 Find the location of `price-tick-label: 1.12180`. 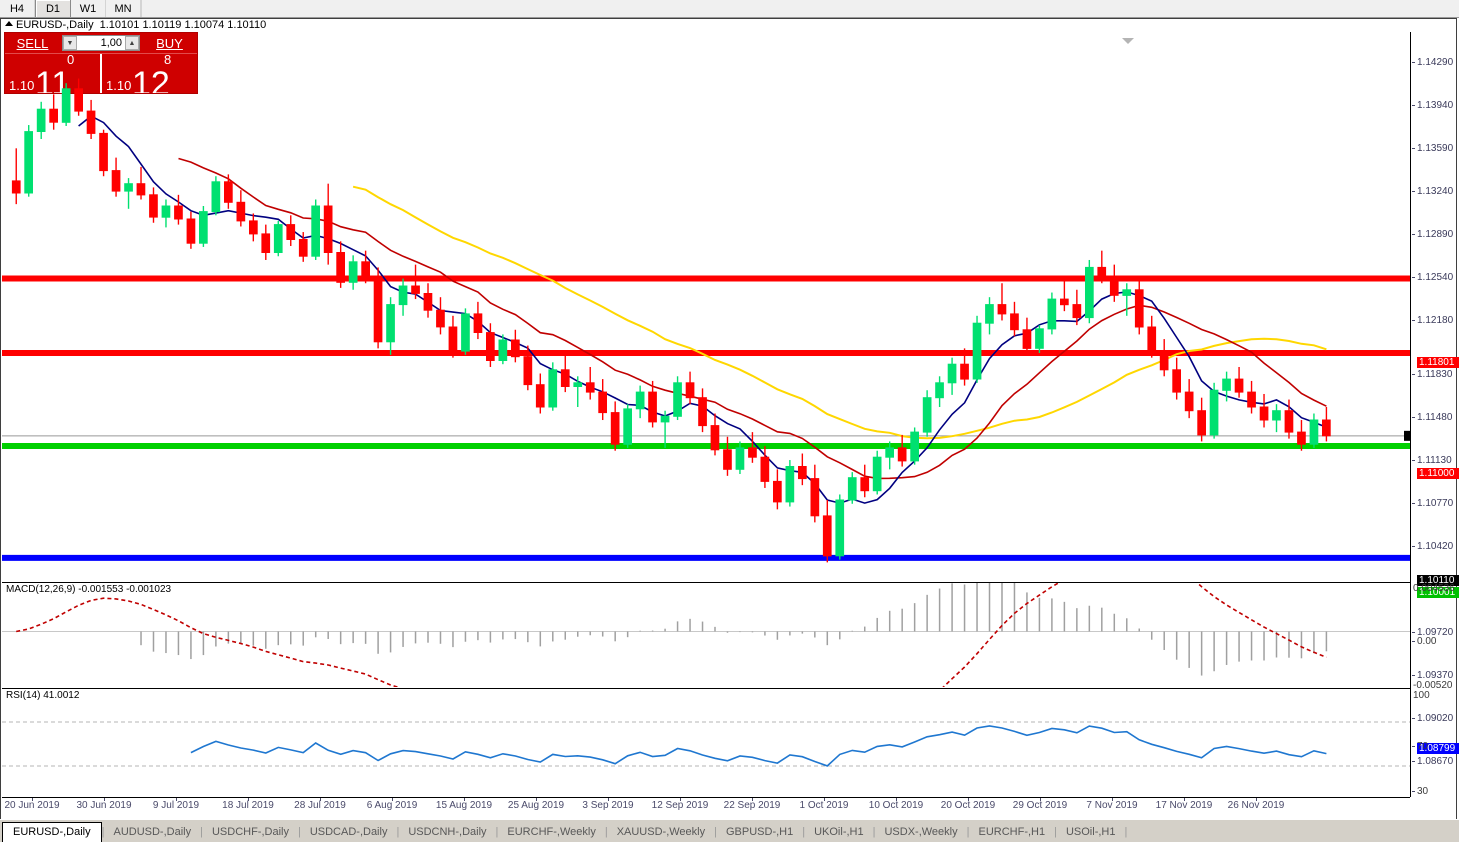

price-tick-label: 1.12180 is located at coordinates (1435, 320).